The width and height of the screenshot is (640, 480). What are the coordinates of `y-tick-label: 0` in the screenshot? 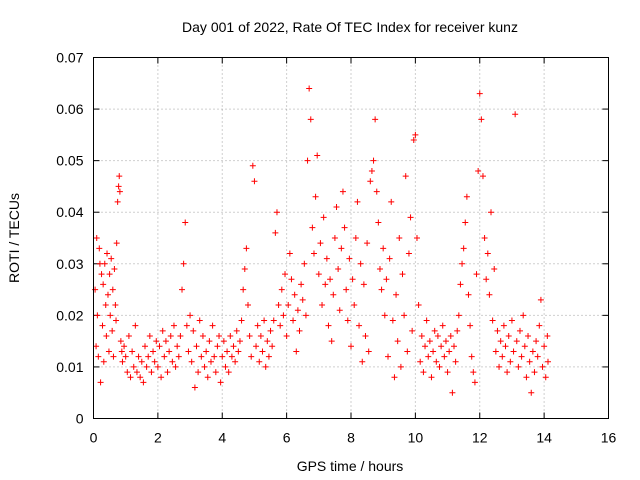 It's located at (80, 419).